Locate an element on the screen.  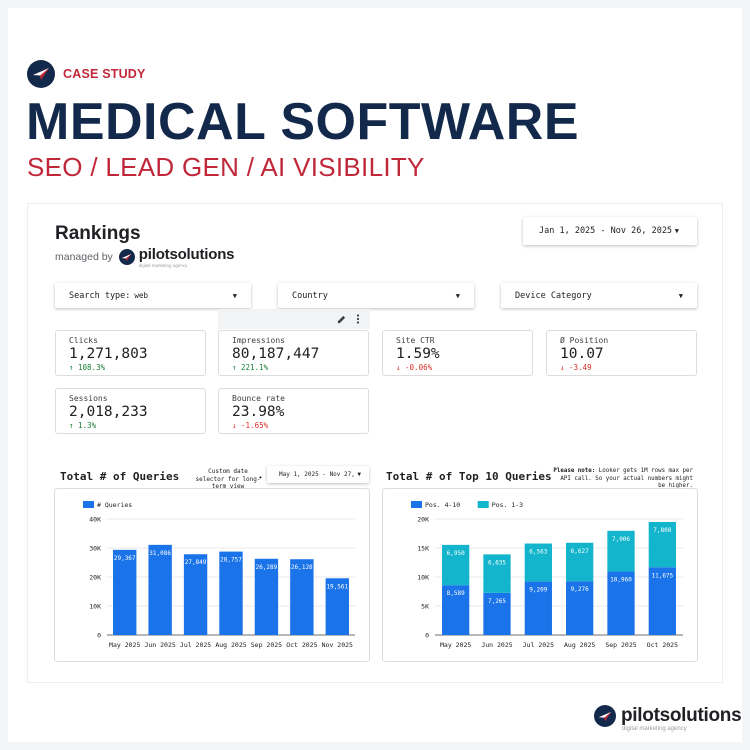
data-label: 11,675 is located at coordinates (662, 575).